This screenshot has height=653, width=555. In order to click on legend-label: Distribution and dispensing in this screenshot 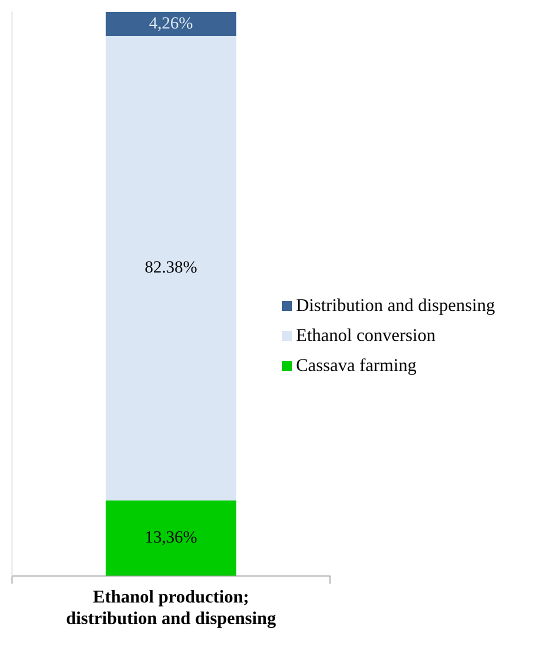, I will do `click(395, 305)`.